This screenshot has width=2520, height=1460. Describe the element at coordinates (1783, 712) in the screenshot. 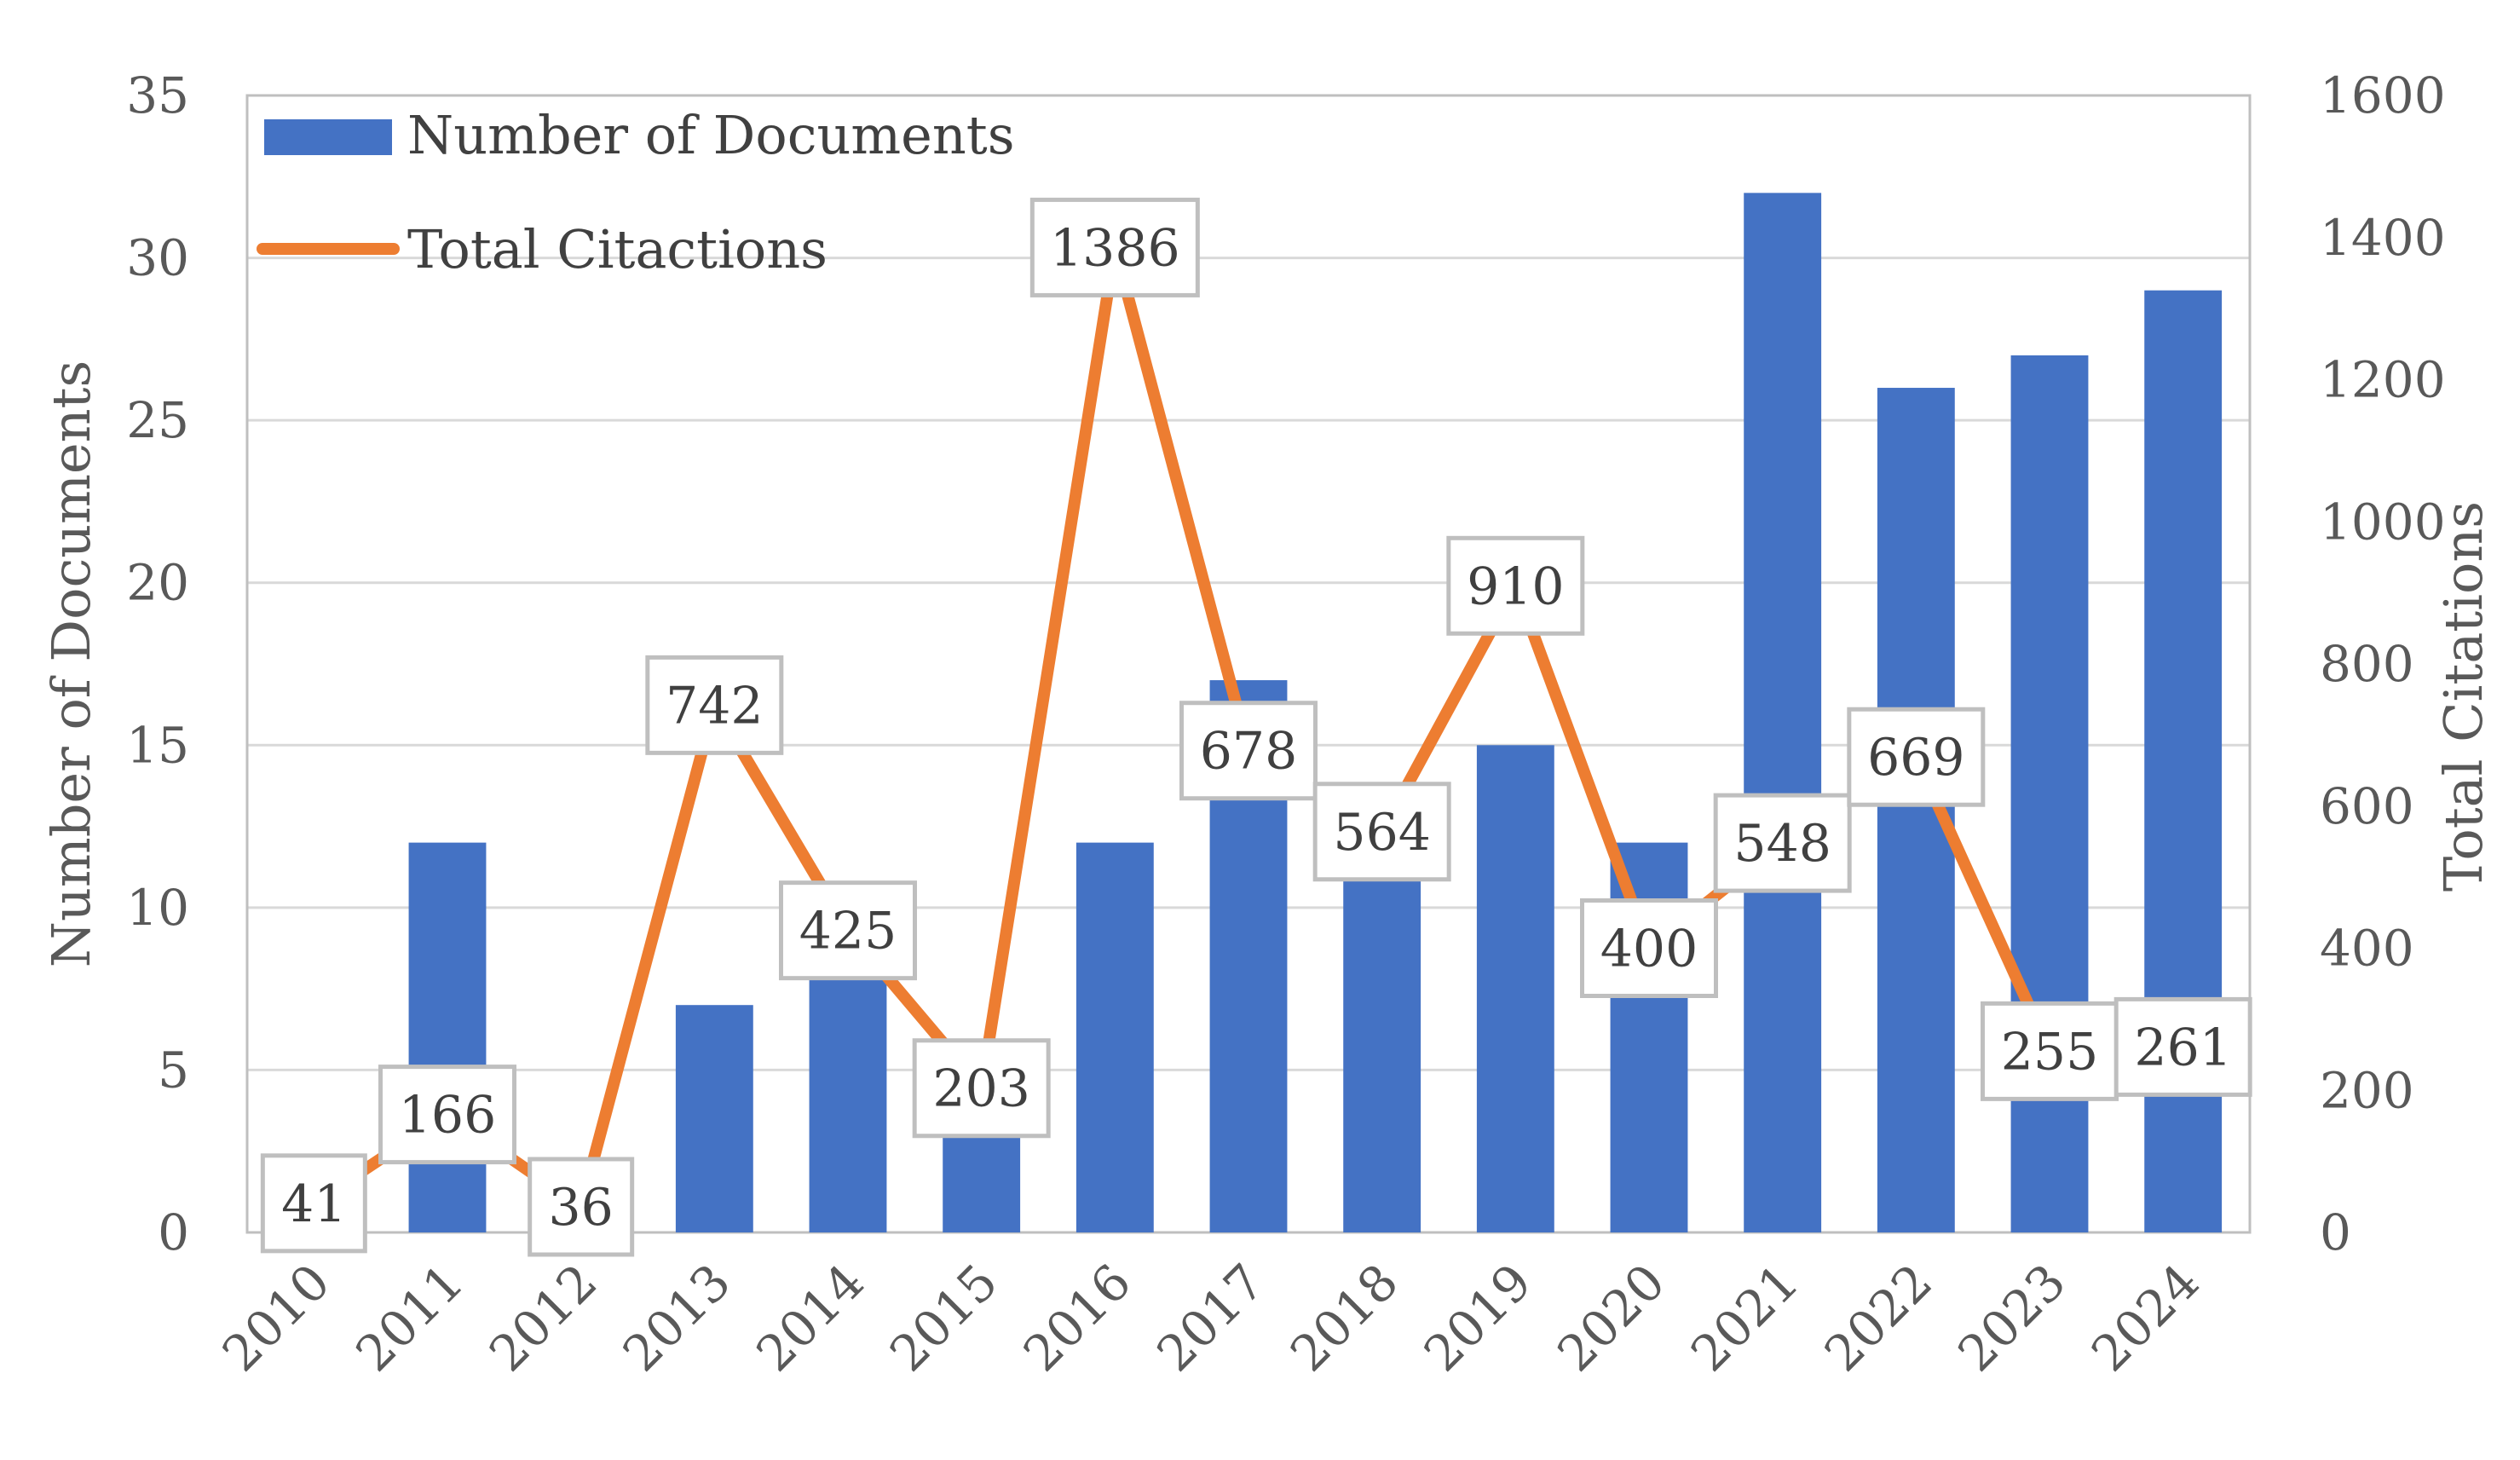

I see `bar-2021` at that location.